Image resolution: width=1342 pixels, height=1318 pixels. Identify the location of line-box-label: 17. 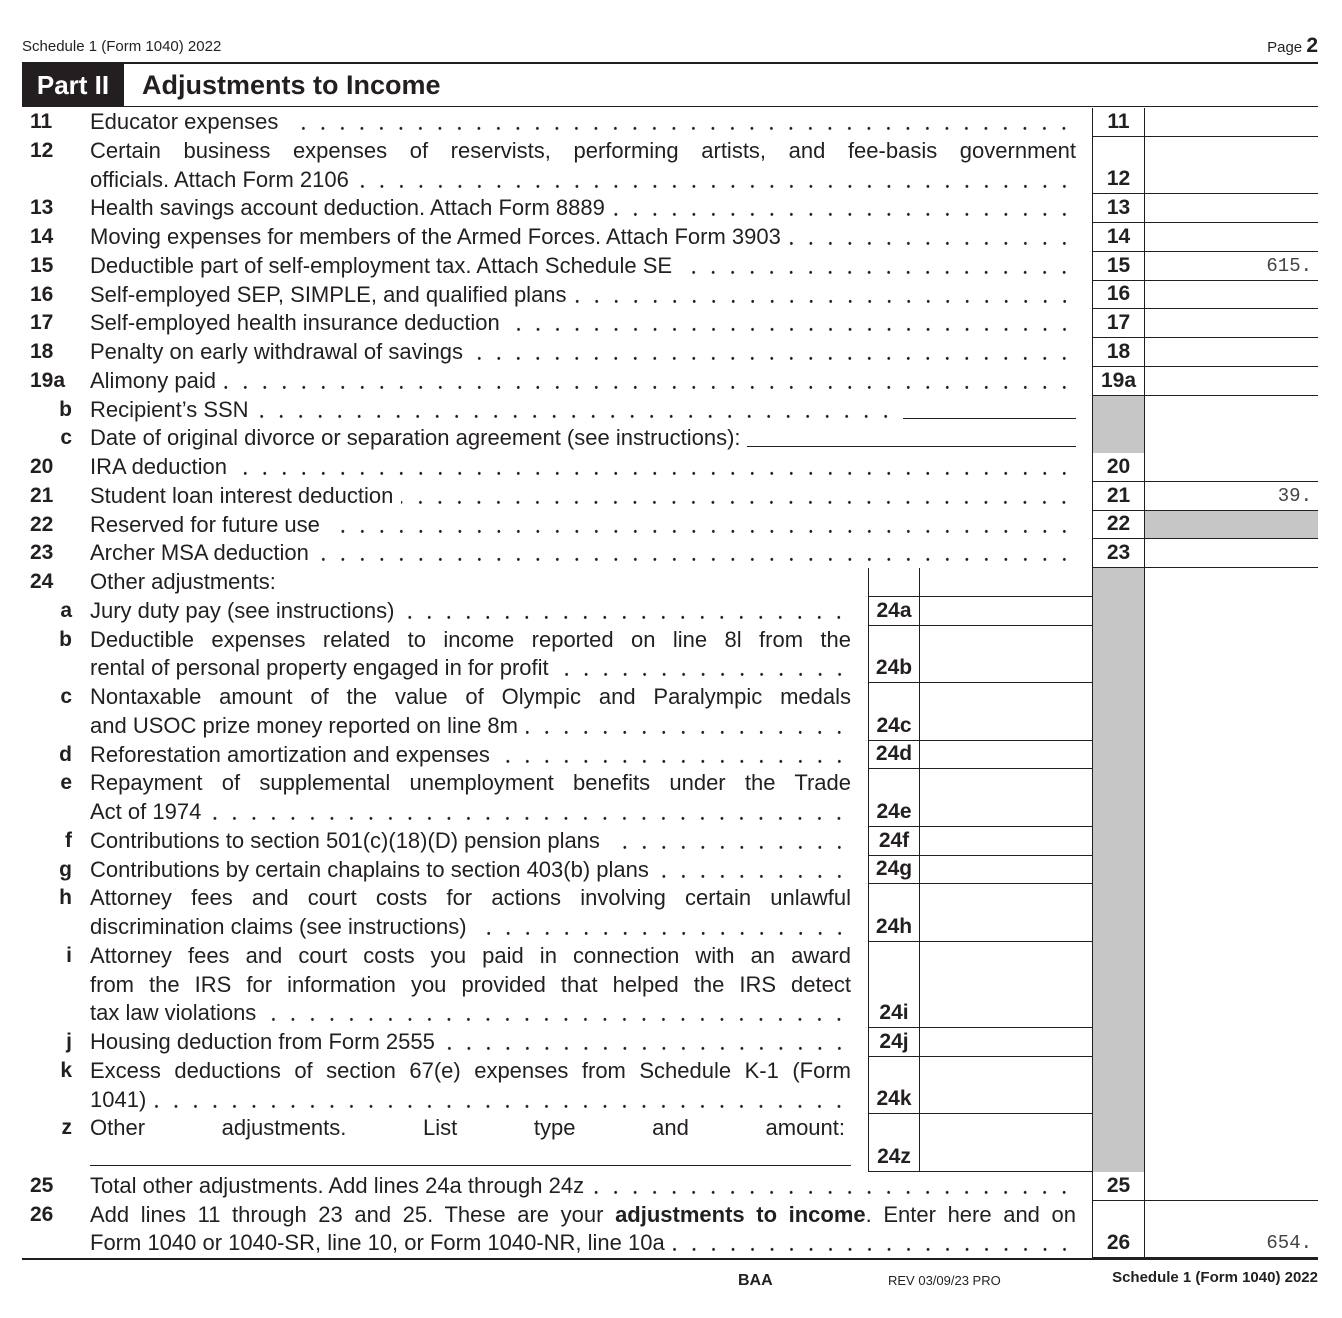
(1118, 323).